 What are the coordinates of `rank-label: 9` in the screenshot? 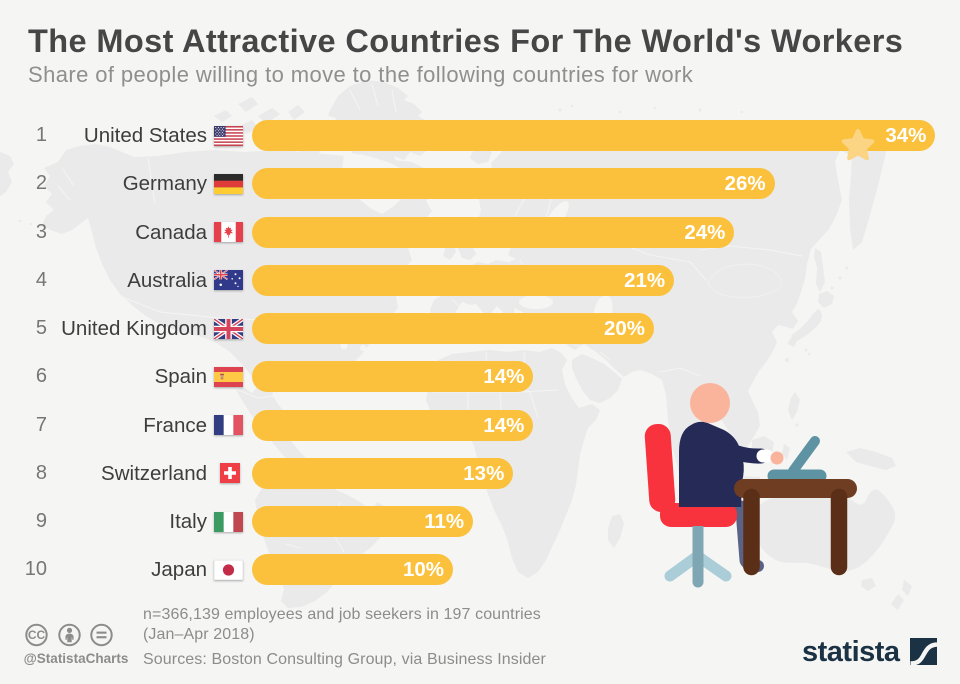 It's located at (41, 521).